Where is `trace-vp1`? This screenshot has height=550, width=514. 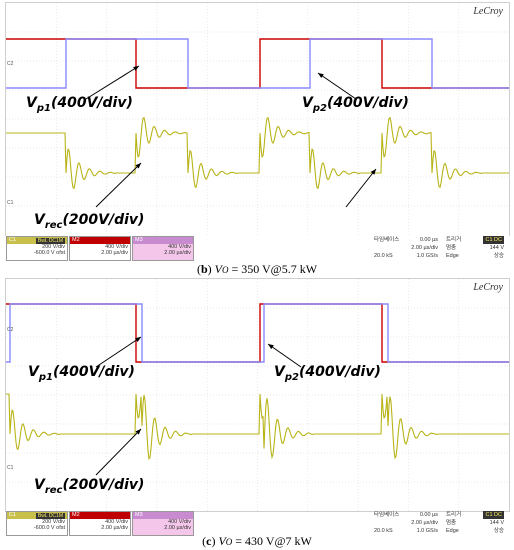 trace-vp1 is located at coordinates (257, 333).